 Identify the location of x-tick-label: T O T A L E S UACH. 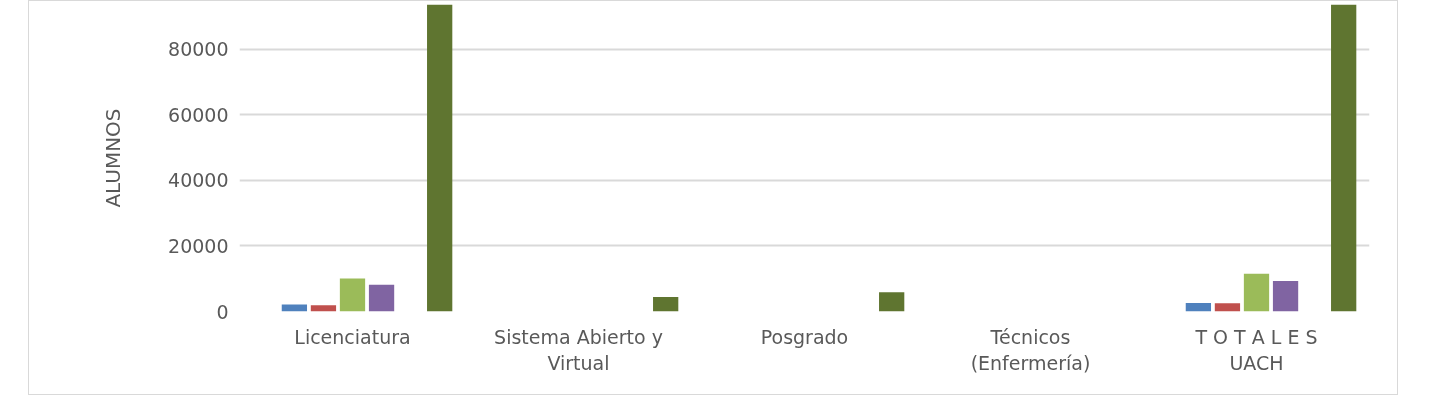
(1256, 349).